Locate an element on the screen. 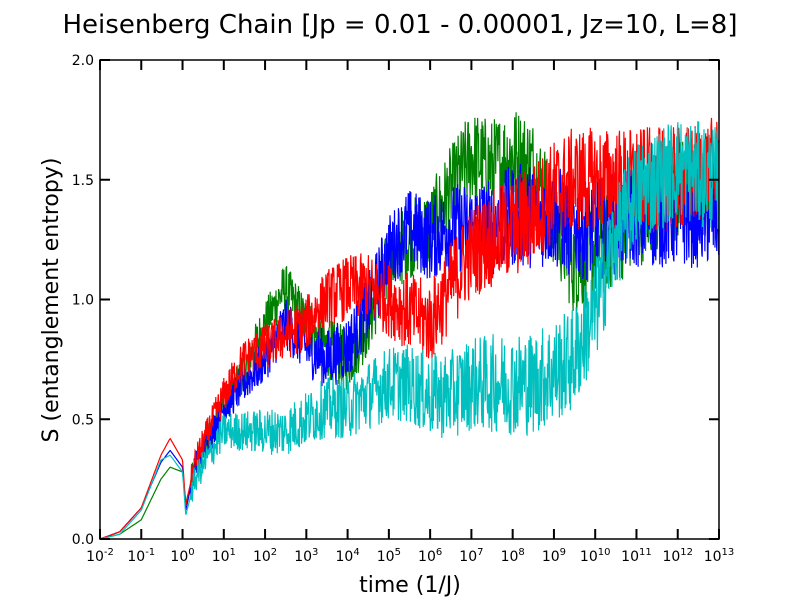 The width and height of the screenshot is (800, 600). x-tick-label: 10⁰ is located at coordinates (182, 556).